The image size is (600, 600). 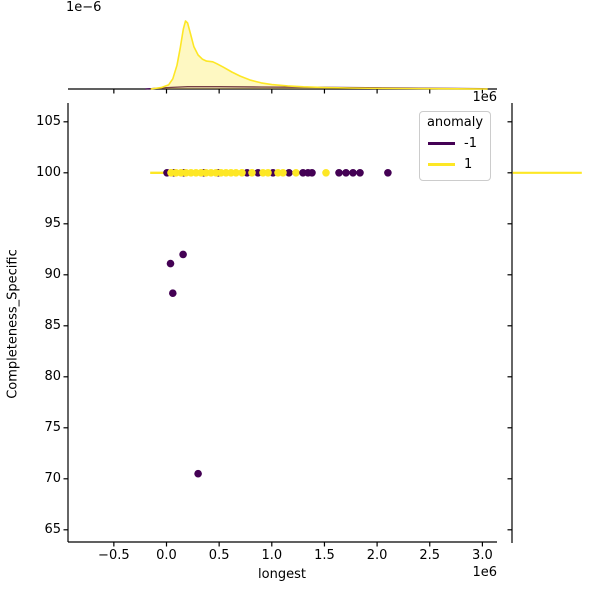 I want to click on legend-line-swatch-neg, so click(x=441, y=143).